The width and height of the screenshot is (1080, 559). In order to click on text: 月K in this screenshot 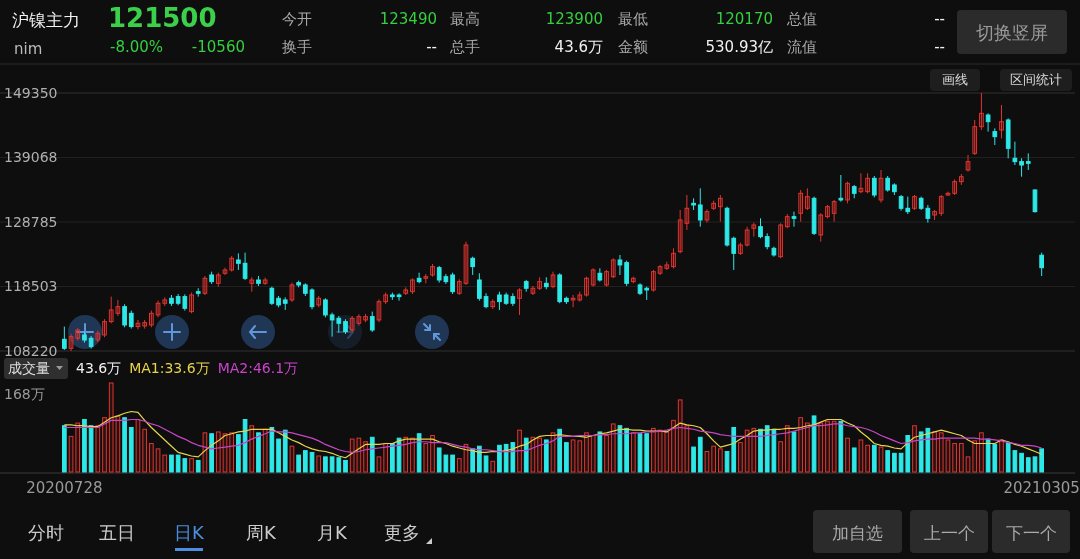, I will do `click(333, 532)`.